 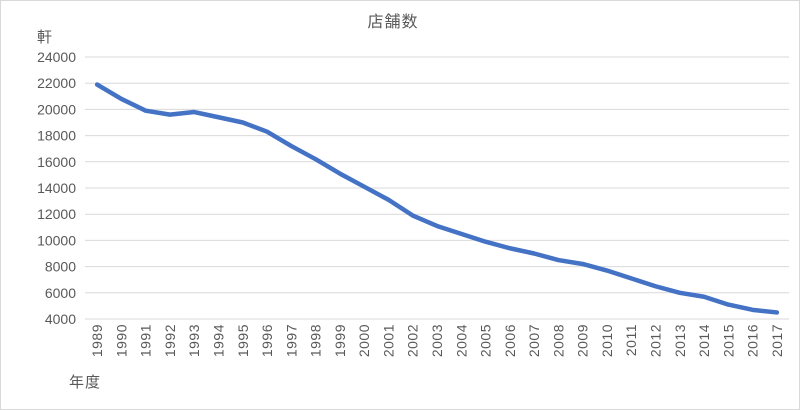 What do you see at coordinates (56, 136) in the screenshot?
I see `y-axis-tick-label: 18000` at bounding box center [56, 136].